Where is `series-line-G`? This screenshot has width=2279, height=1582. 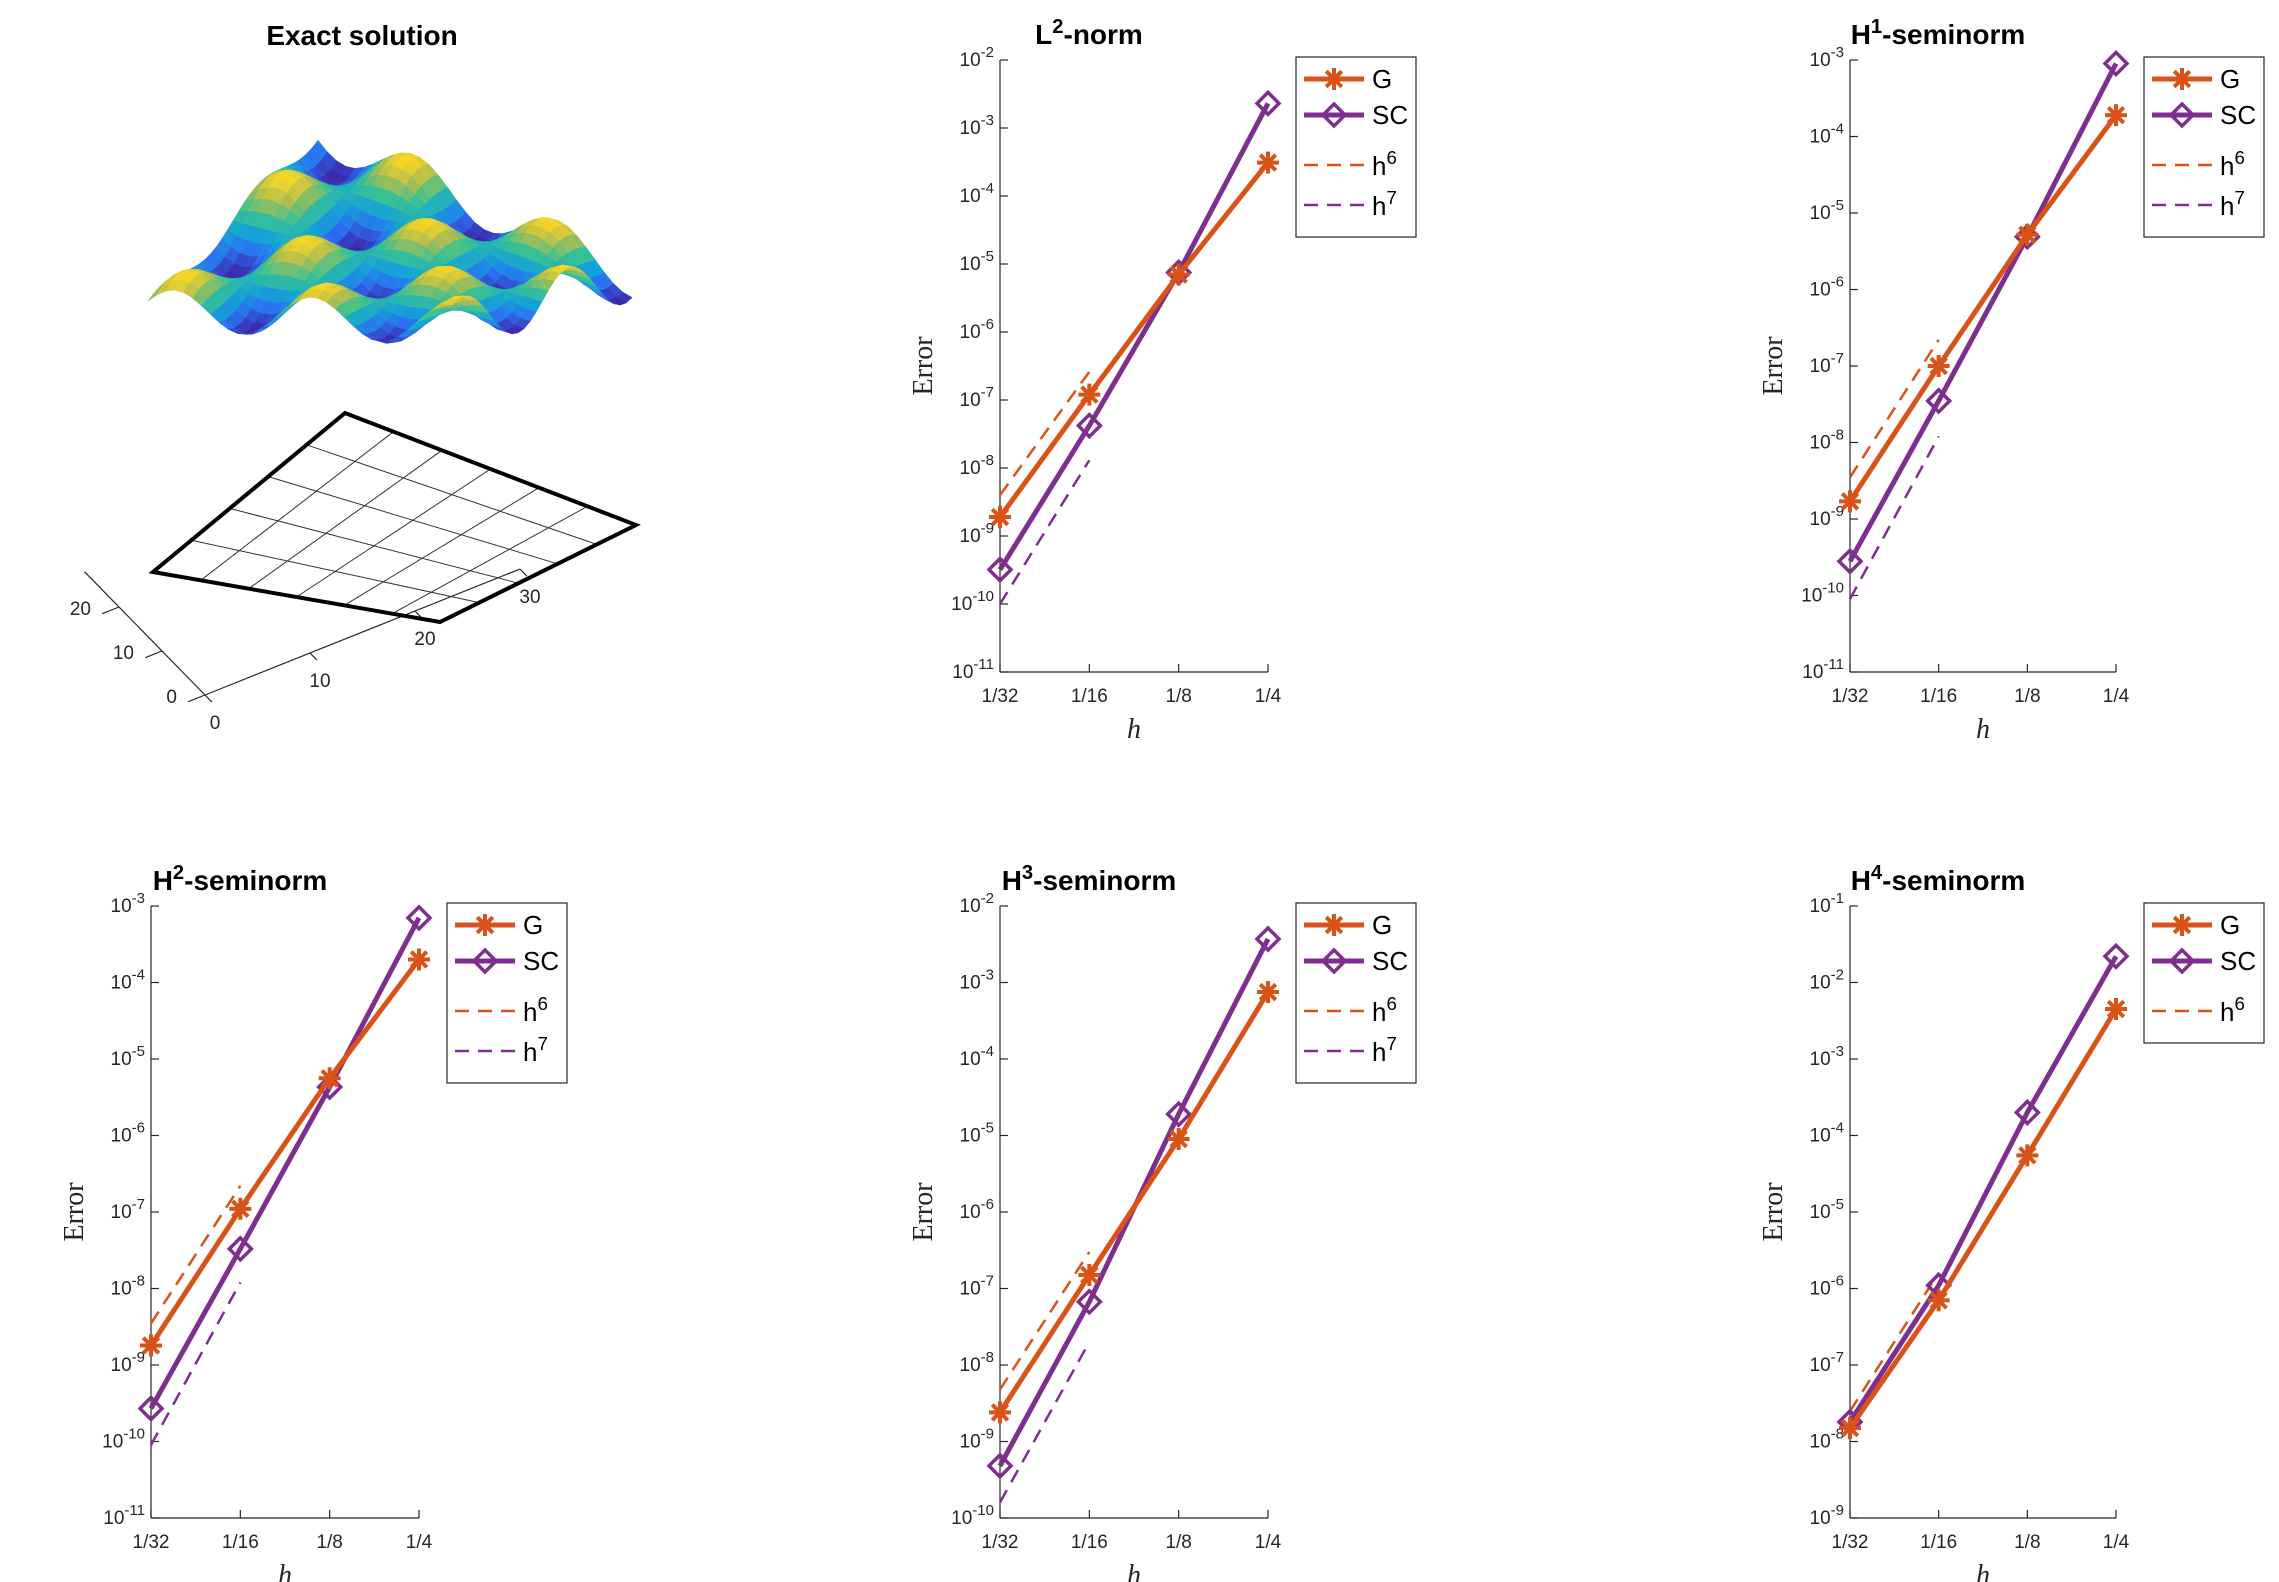 series-line-G is located at coordinates (1133, 340).